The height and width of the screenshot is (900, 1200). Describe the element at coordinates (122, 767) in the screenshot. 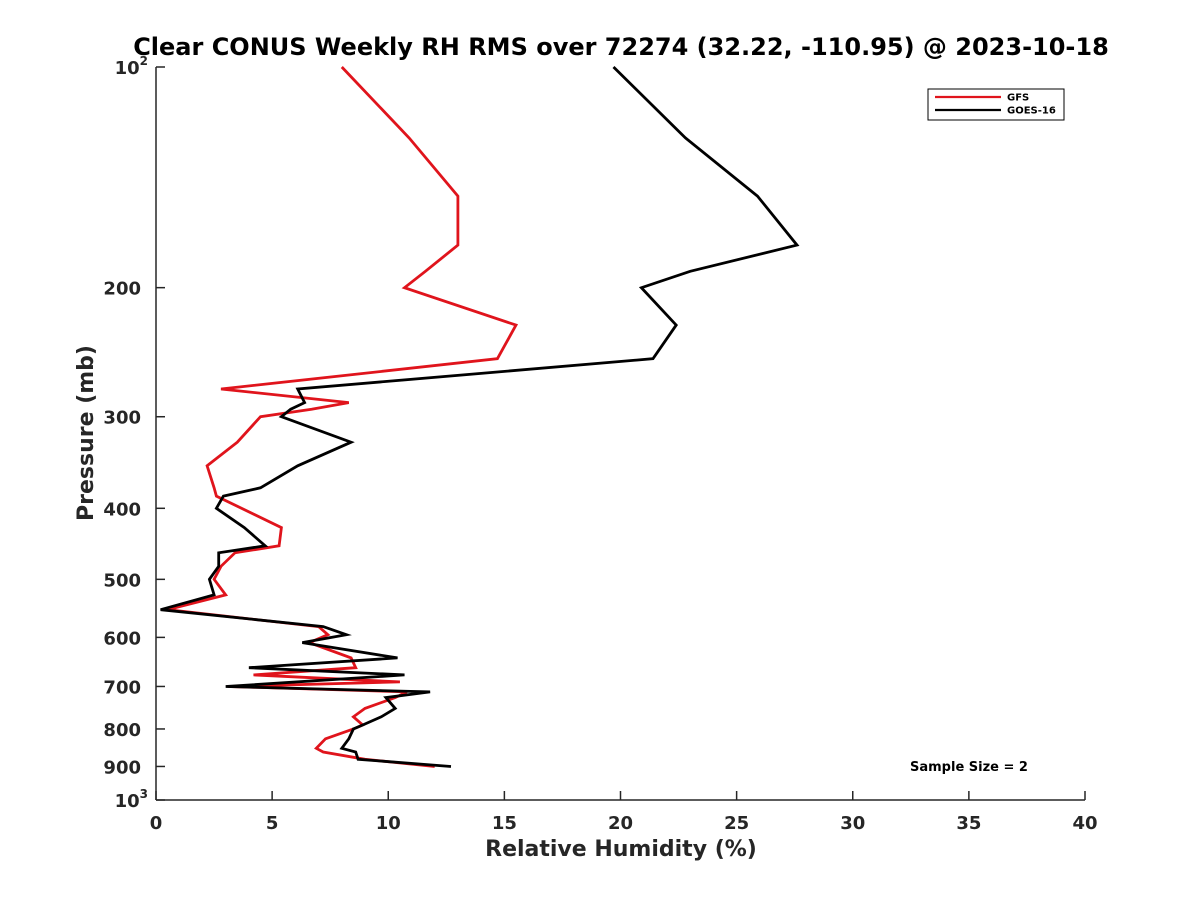

I see `y-tick-label: 900` at that location.